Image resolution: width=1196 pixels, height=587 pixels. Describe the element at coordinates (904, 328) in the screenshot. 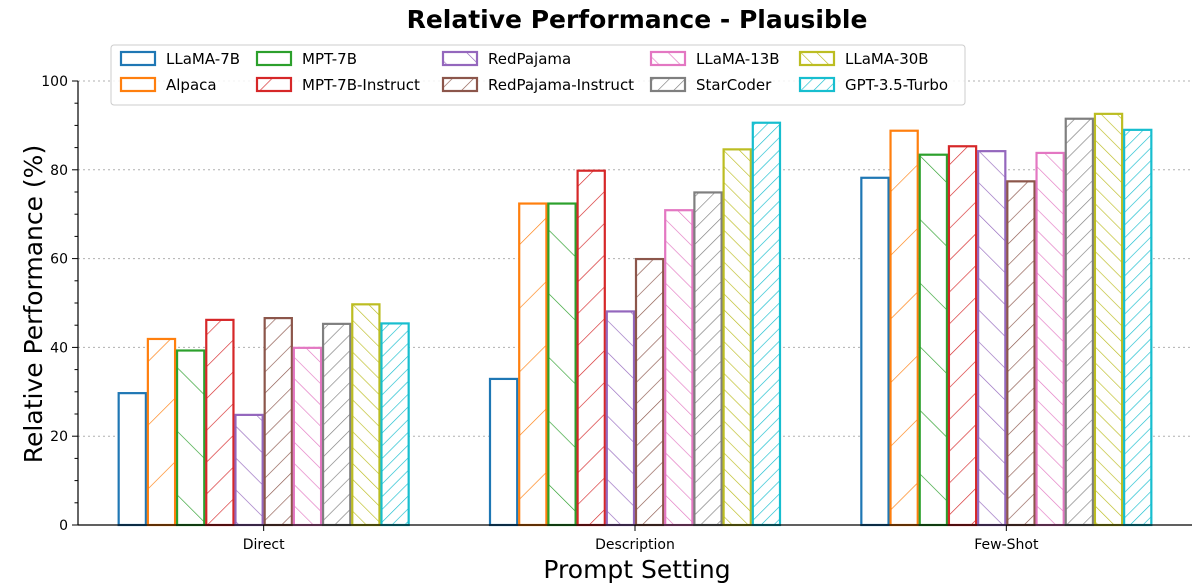

I see `bar-alpaca-few-shot` at that location.